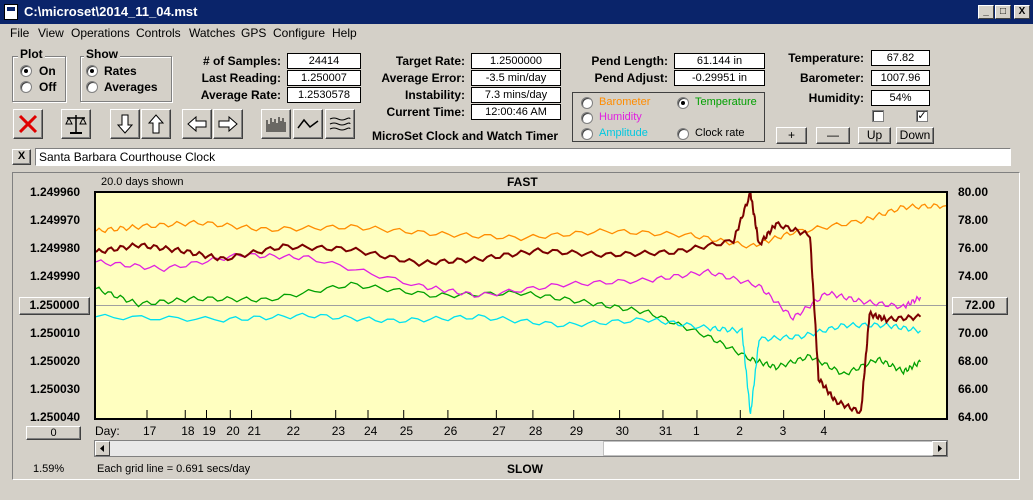 This screenshot has width=1033, height=500. Describe the element at coordinates (158, 33) in the screenshot. I see `menu-controls: Controls` at that location.